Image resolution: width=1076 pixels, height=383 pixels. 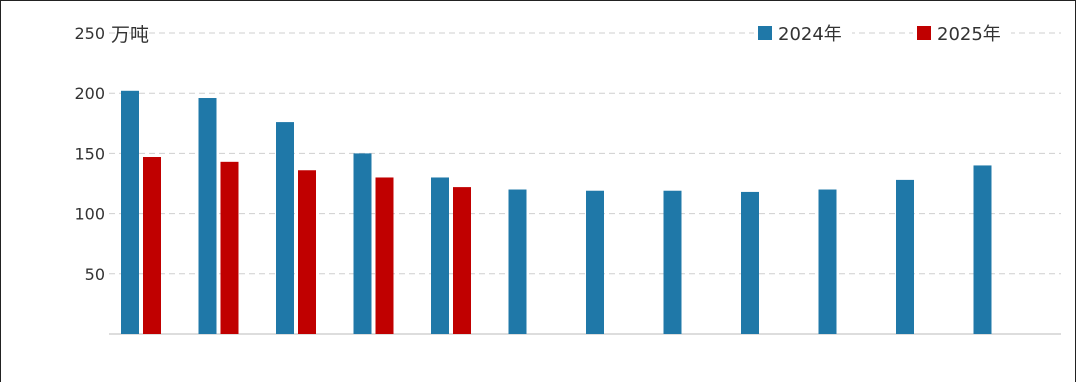 I want to click on y-tick-label-200: 200, so click(x=89, y=93).